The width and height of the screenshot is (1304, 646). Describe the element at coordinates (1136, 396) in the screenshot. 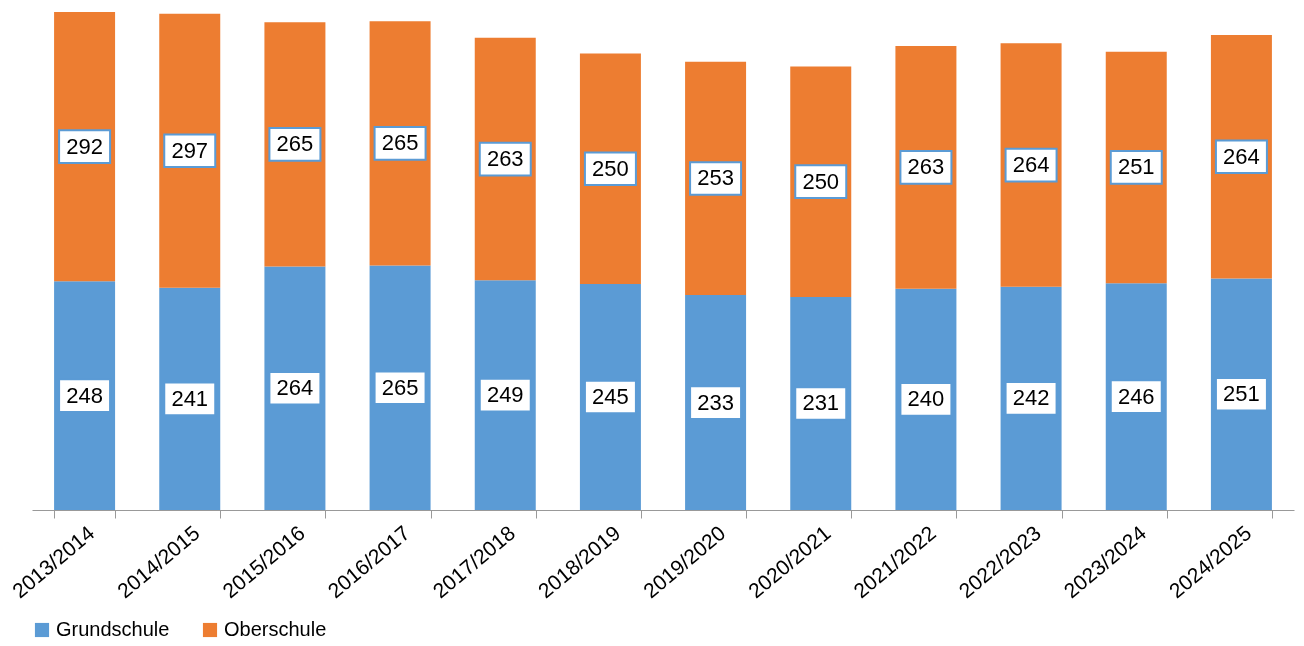

I see `data-label: 246` at that location.